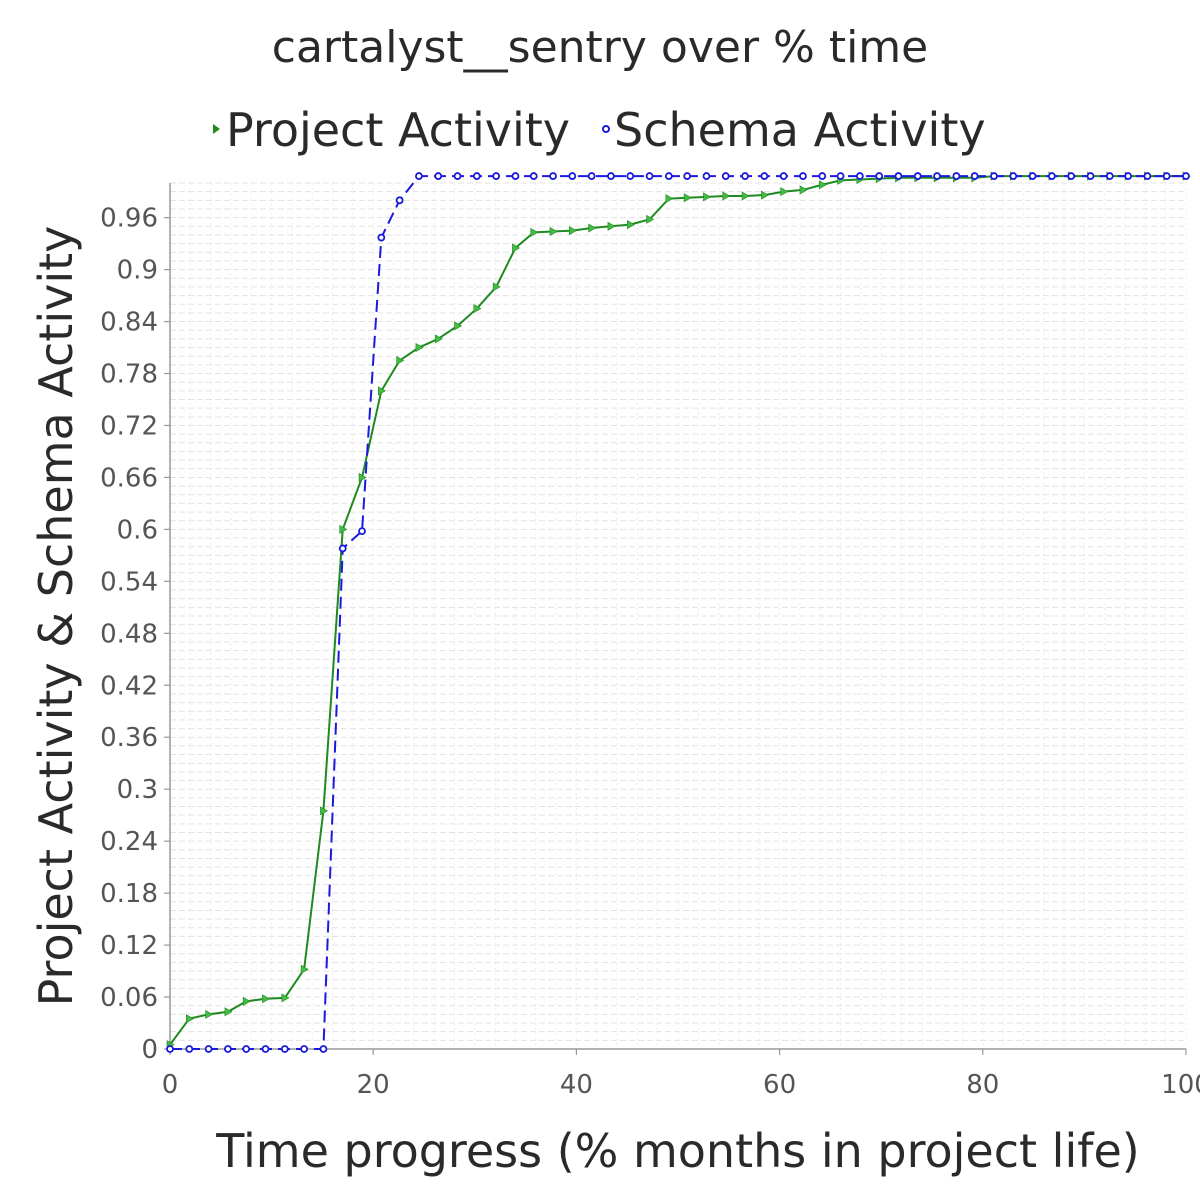 The height and width of the screenshot is (1200, 1200). Describe the element at coordinates (129, 894) in the screenshot. I see `y-tick-label: 0.18` at that location.